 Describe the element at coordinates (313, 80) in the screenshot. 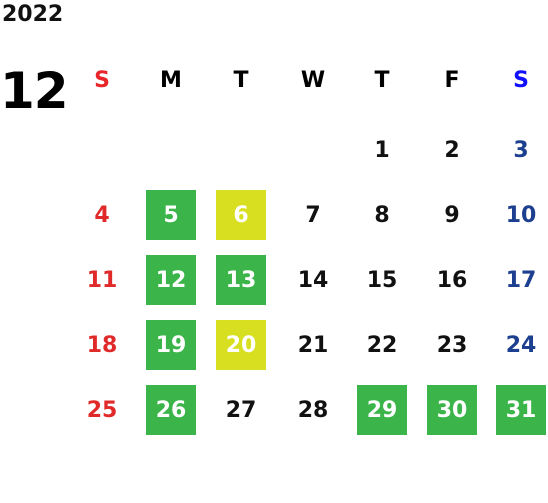

I see `weekday-label: W` at that location.